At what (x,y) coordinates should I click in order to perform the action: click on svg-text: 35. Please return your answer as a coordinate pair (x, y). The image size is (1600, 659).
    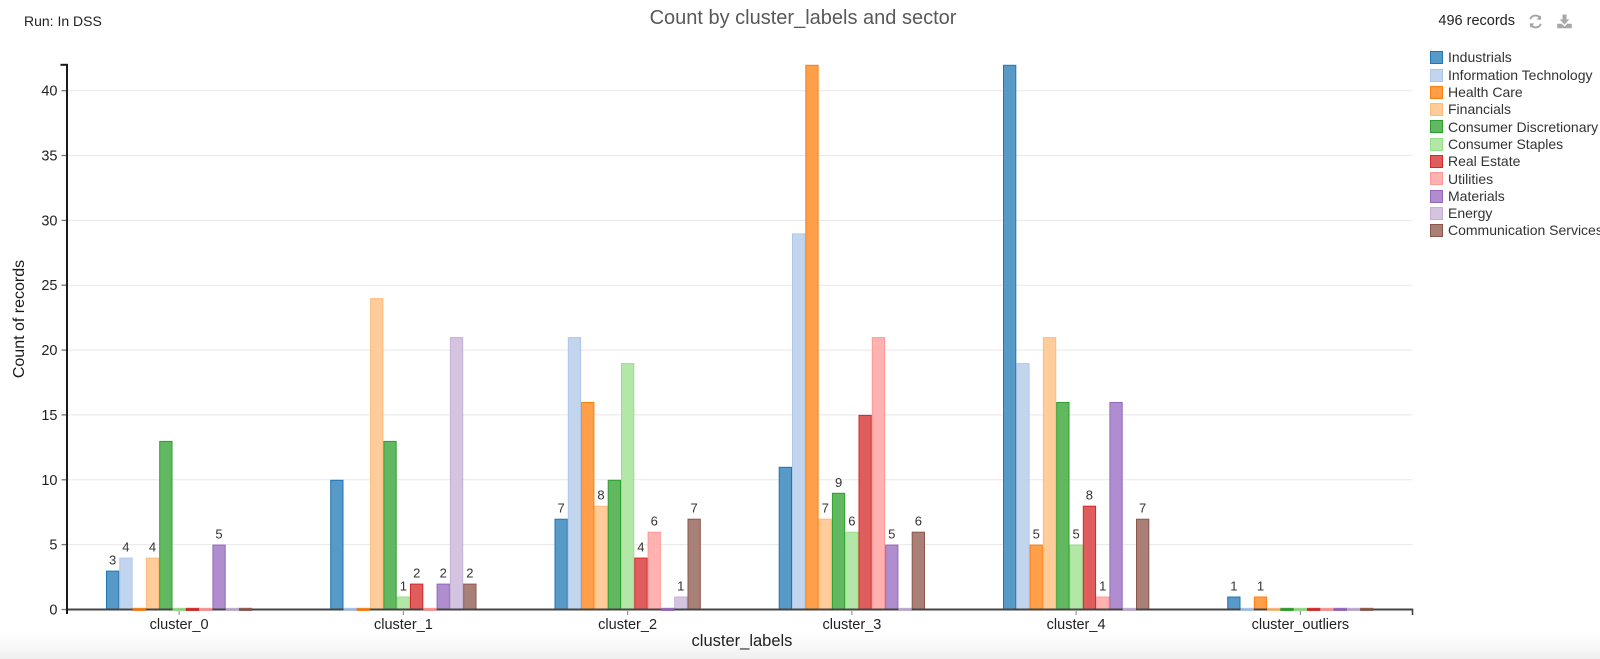
    Looking at the image, I should click on (49, 157).